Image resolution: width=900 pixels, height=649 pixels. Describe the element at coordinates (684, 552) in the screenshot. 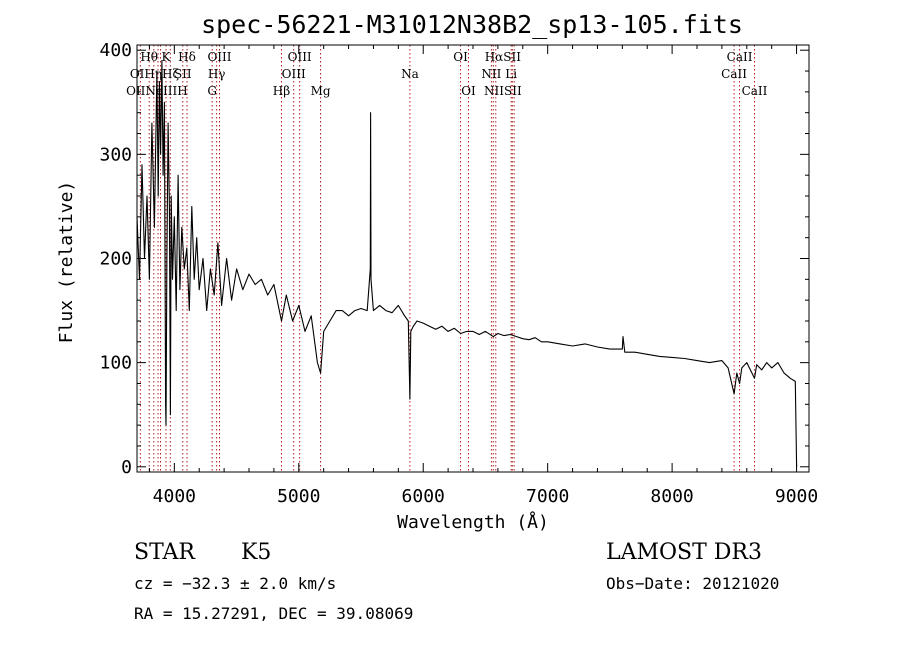

I see `survey-name: LAMOST DR3` at that location.